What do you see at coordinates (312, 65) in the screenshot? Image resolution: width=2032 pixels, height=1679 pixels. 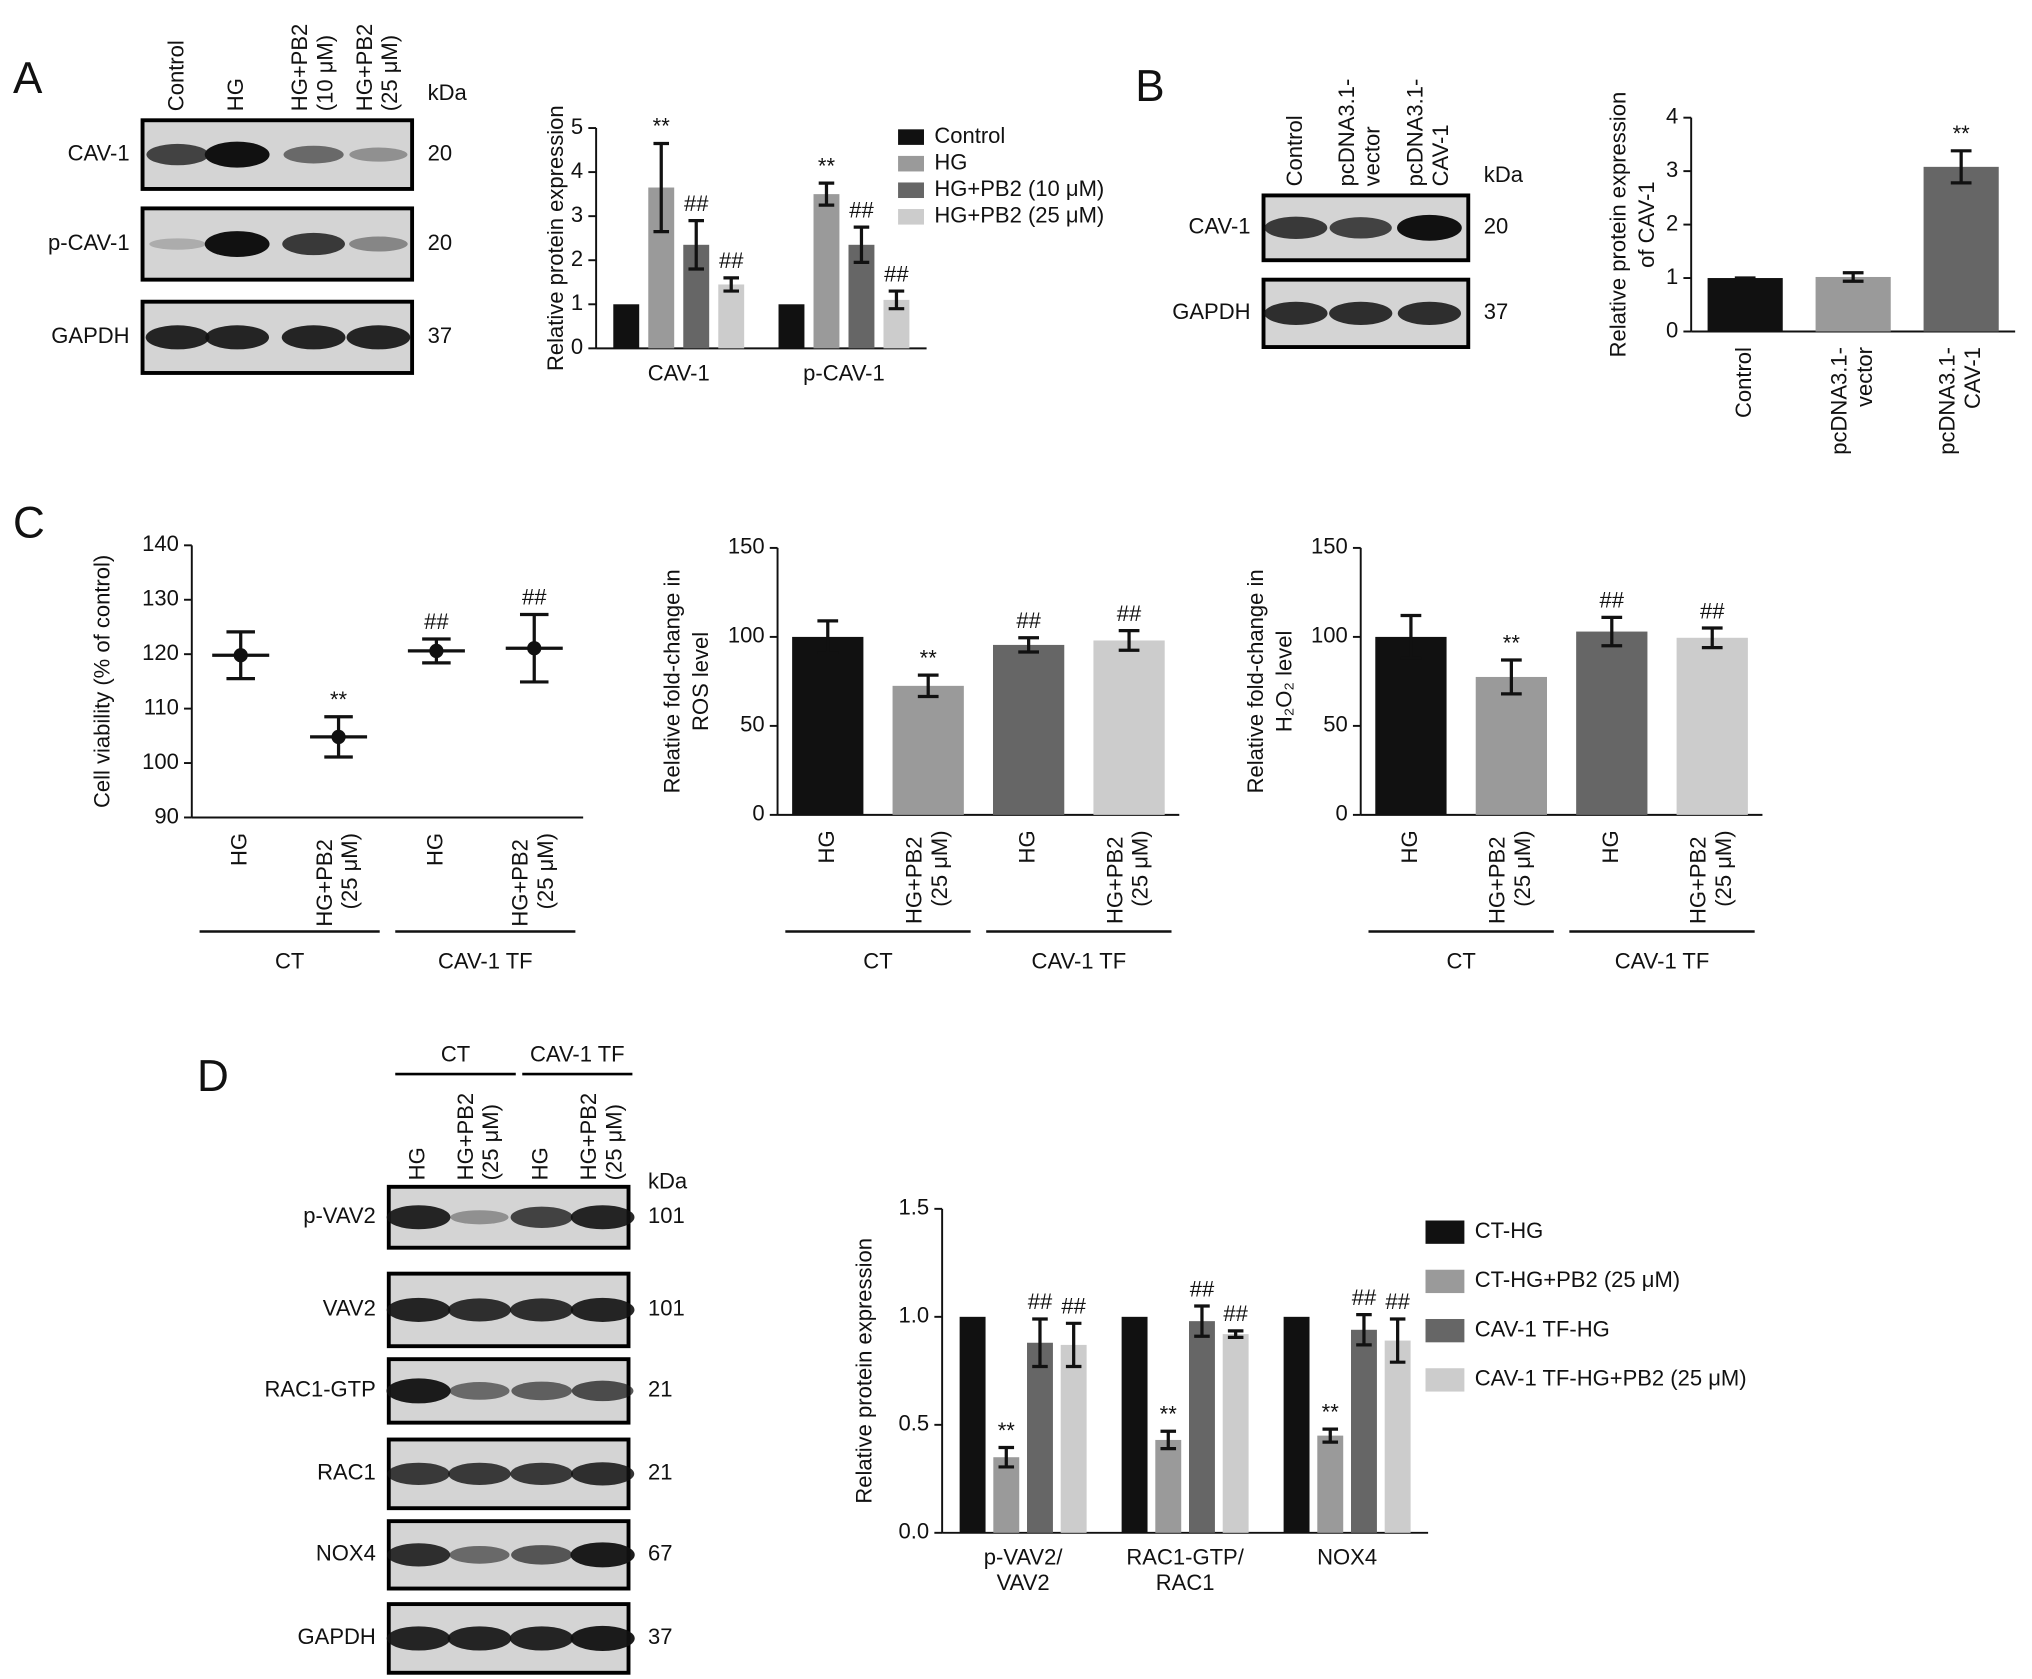 I see `lane-label: HG+PB2 (10 μM)` at bounding box center [312, 65].